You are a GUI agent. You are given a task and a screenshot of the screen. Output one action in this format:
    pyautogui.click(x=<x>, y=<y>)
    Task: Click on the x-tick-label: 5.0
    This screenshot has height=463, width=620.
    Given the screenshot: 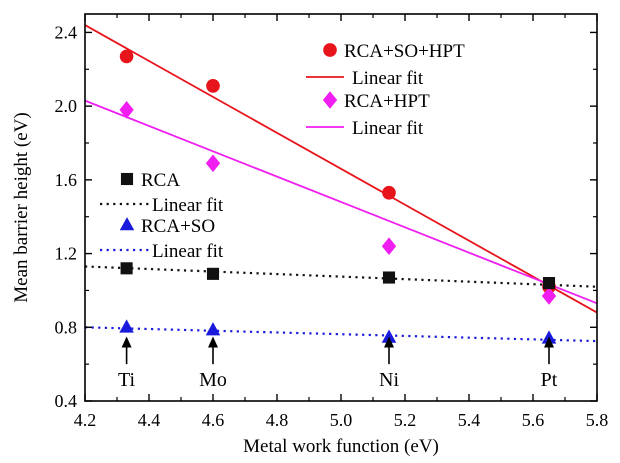 What is the action you would take?
    pyautogui.click(x=341, y=420)
    